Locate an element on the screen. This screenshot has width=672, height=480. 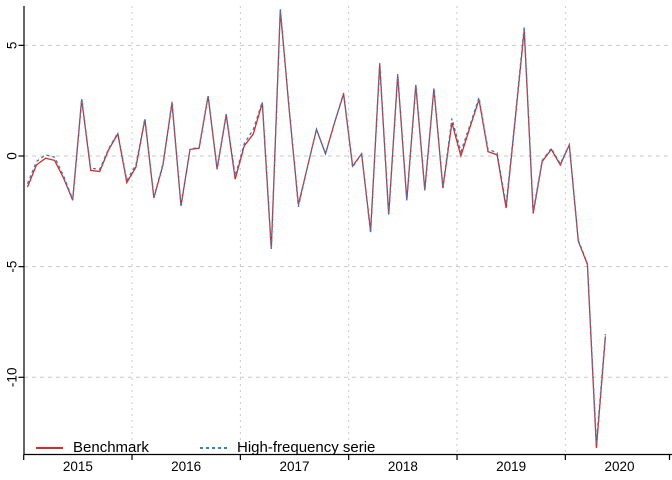
legend-item-high-frequency: High-frequency serie is located at coordinates (287, 448).